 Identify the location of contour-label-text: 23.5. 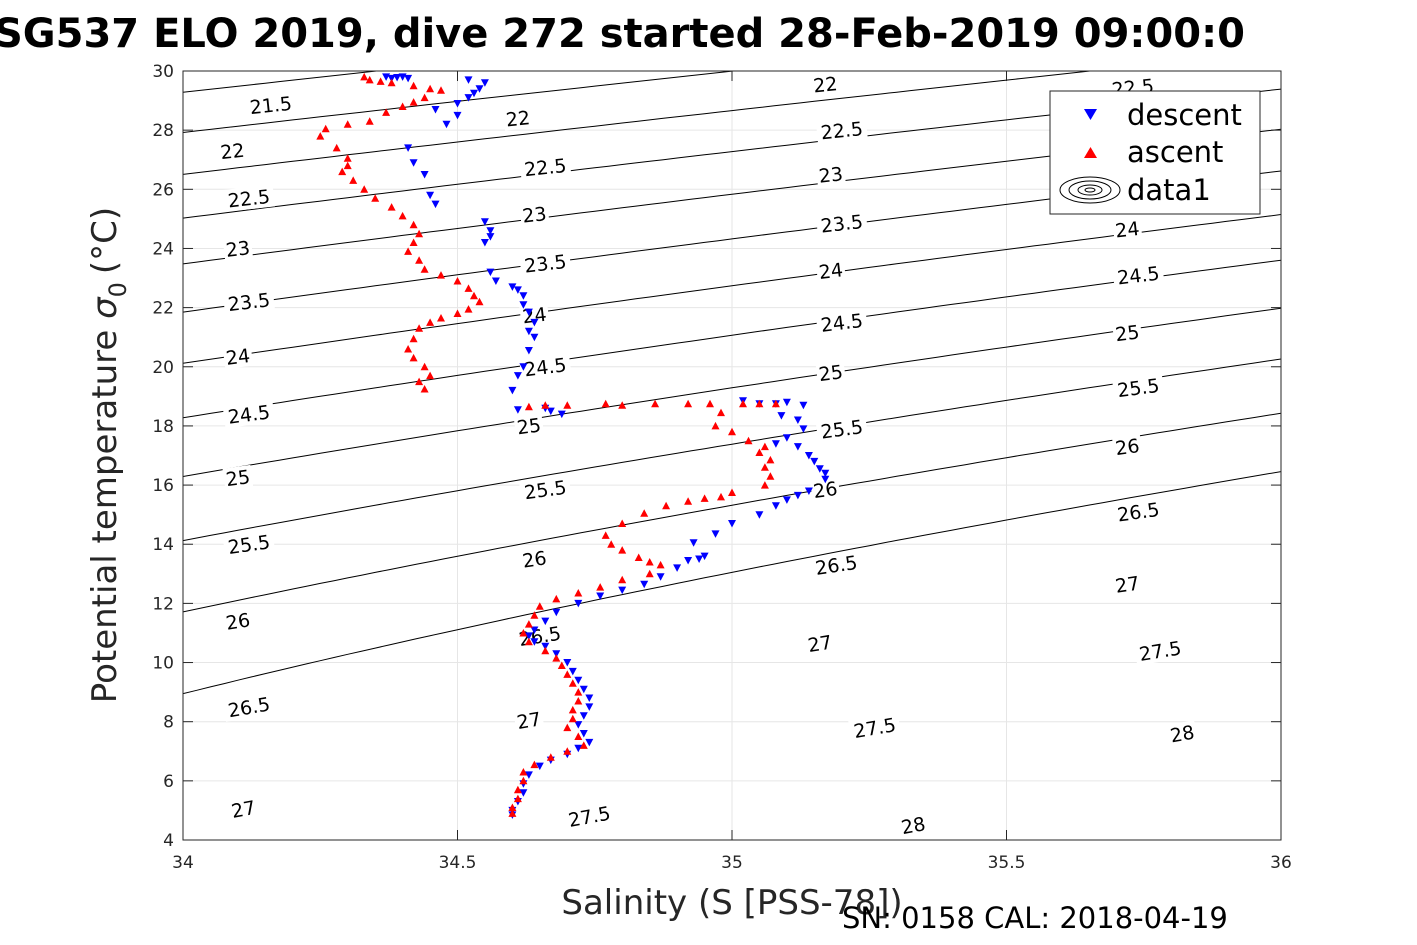
(249, 302).